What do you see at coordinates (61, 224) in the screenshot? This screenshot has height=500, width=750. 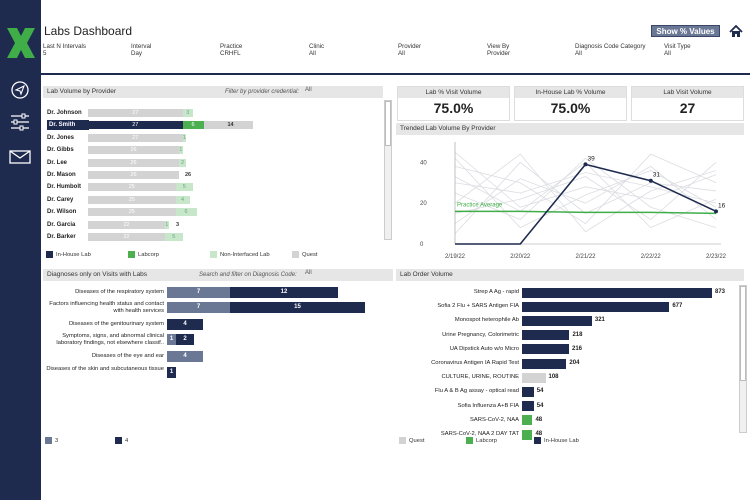 I see `provider-name: Dr. Garcia` at bounding box center [61, 224].